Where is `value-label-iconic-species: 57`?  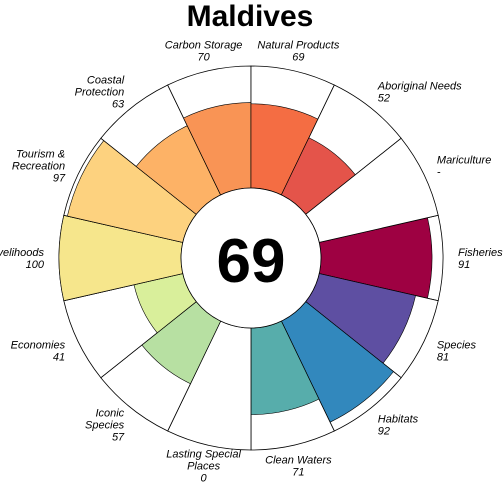 value-label-iconic-species: 57 is located at coordinates (118, 438).